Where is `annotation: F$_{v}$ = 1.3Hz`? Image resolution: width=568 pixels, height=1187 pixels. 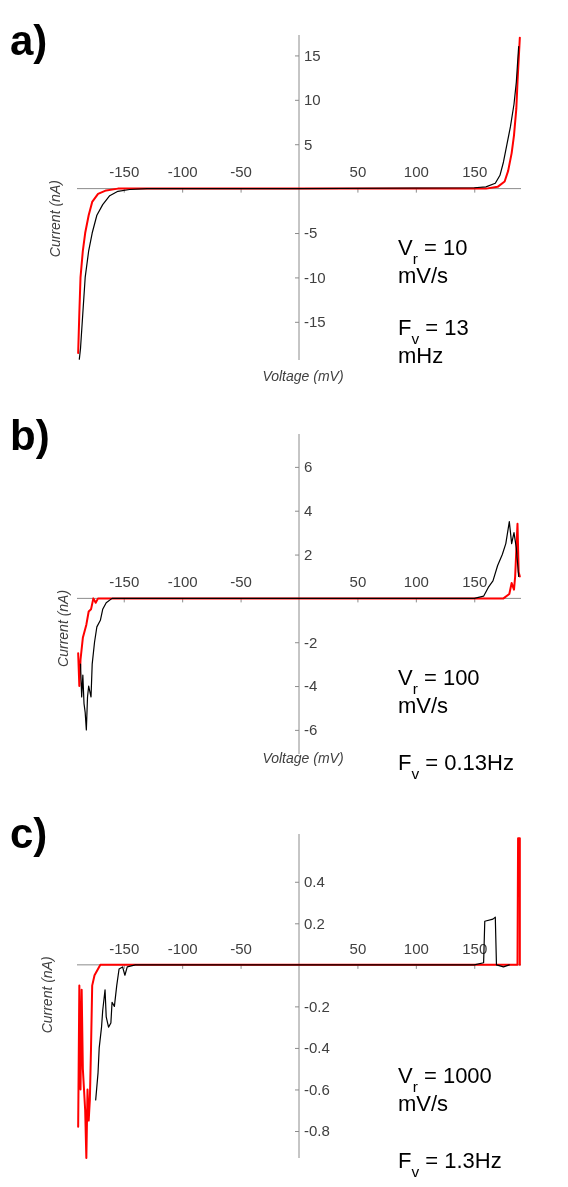 annotation: F$_{v}$ = 1.3Hz is located at coordinates (450, 1164).